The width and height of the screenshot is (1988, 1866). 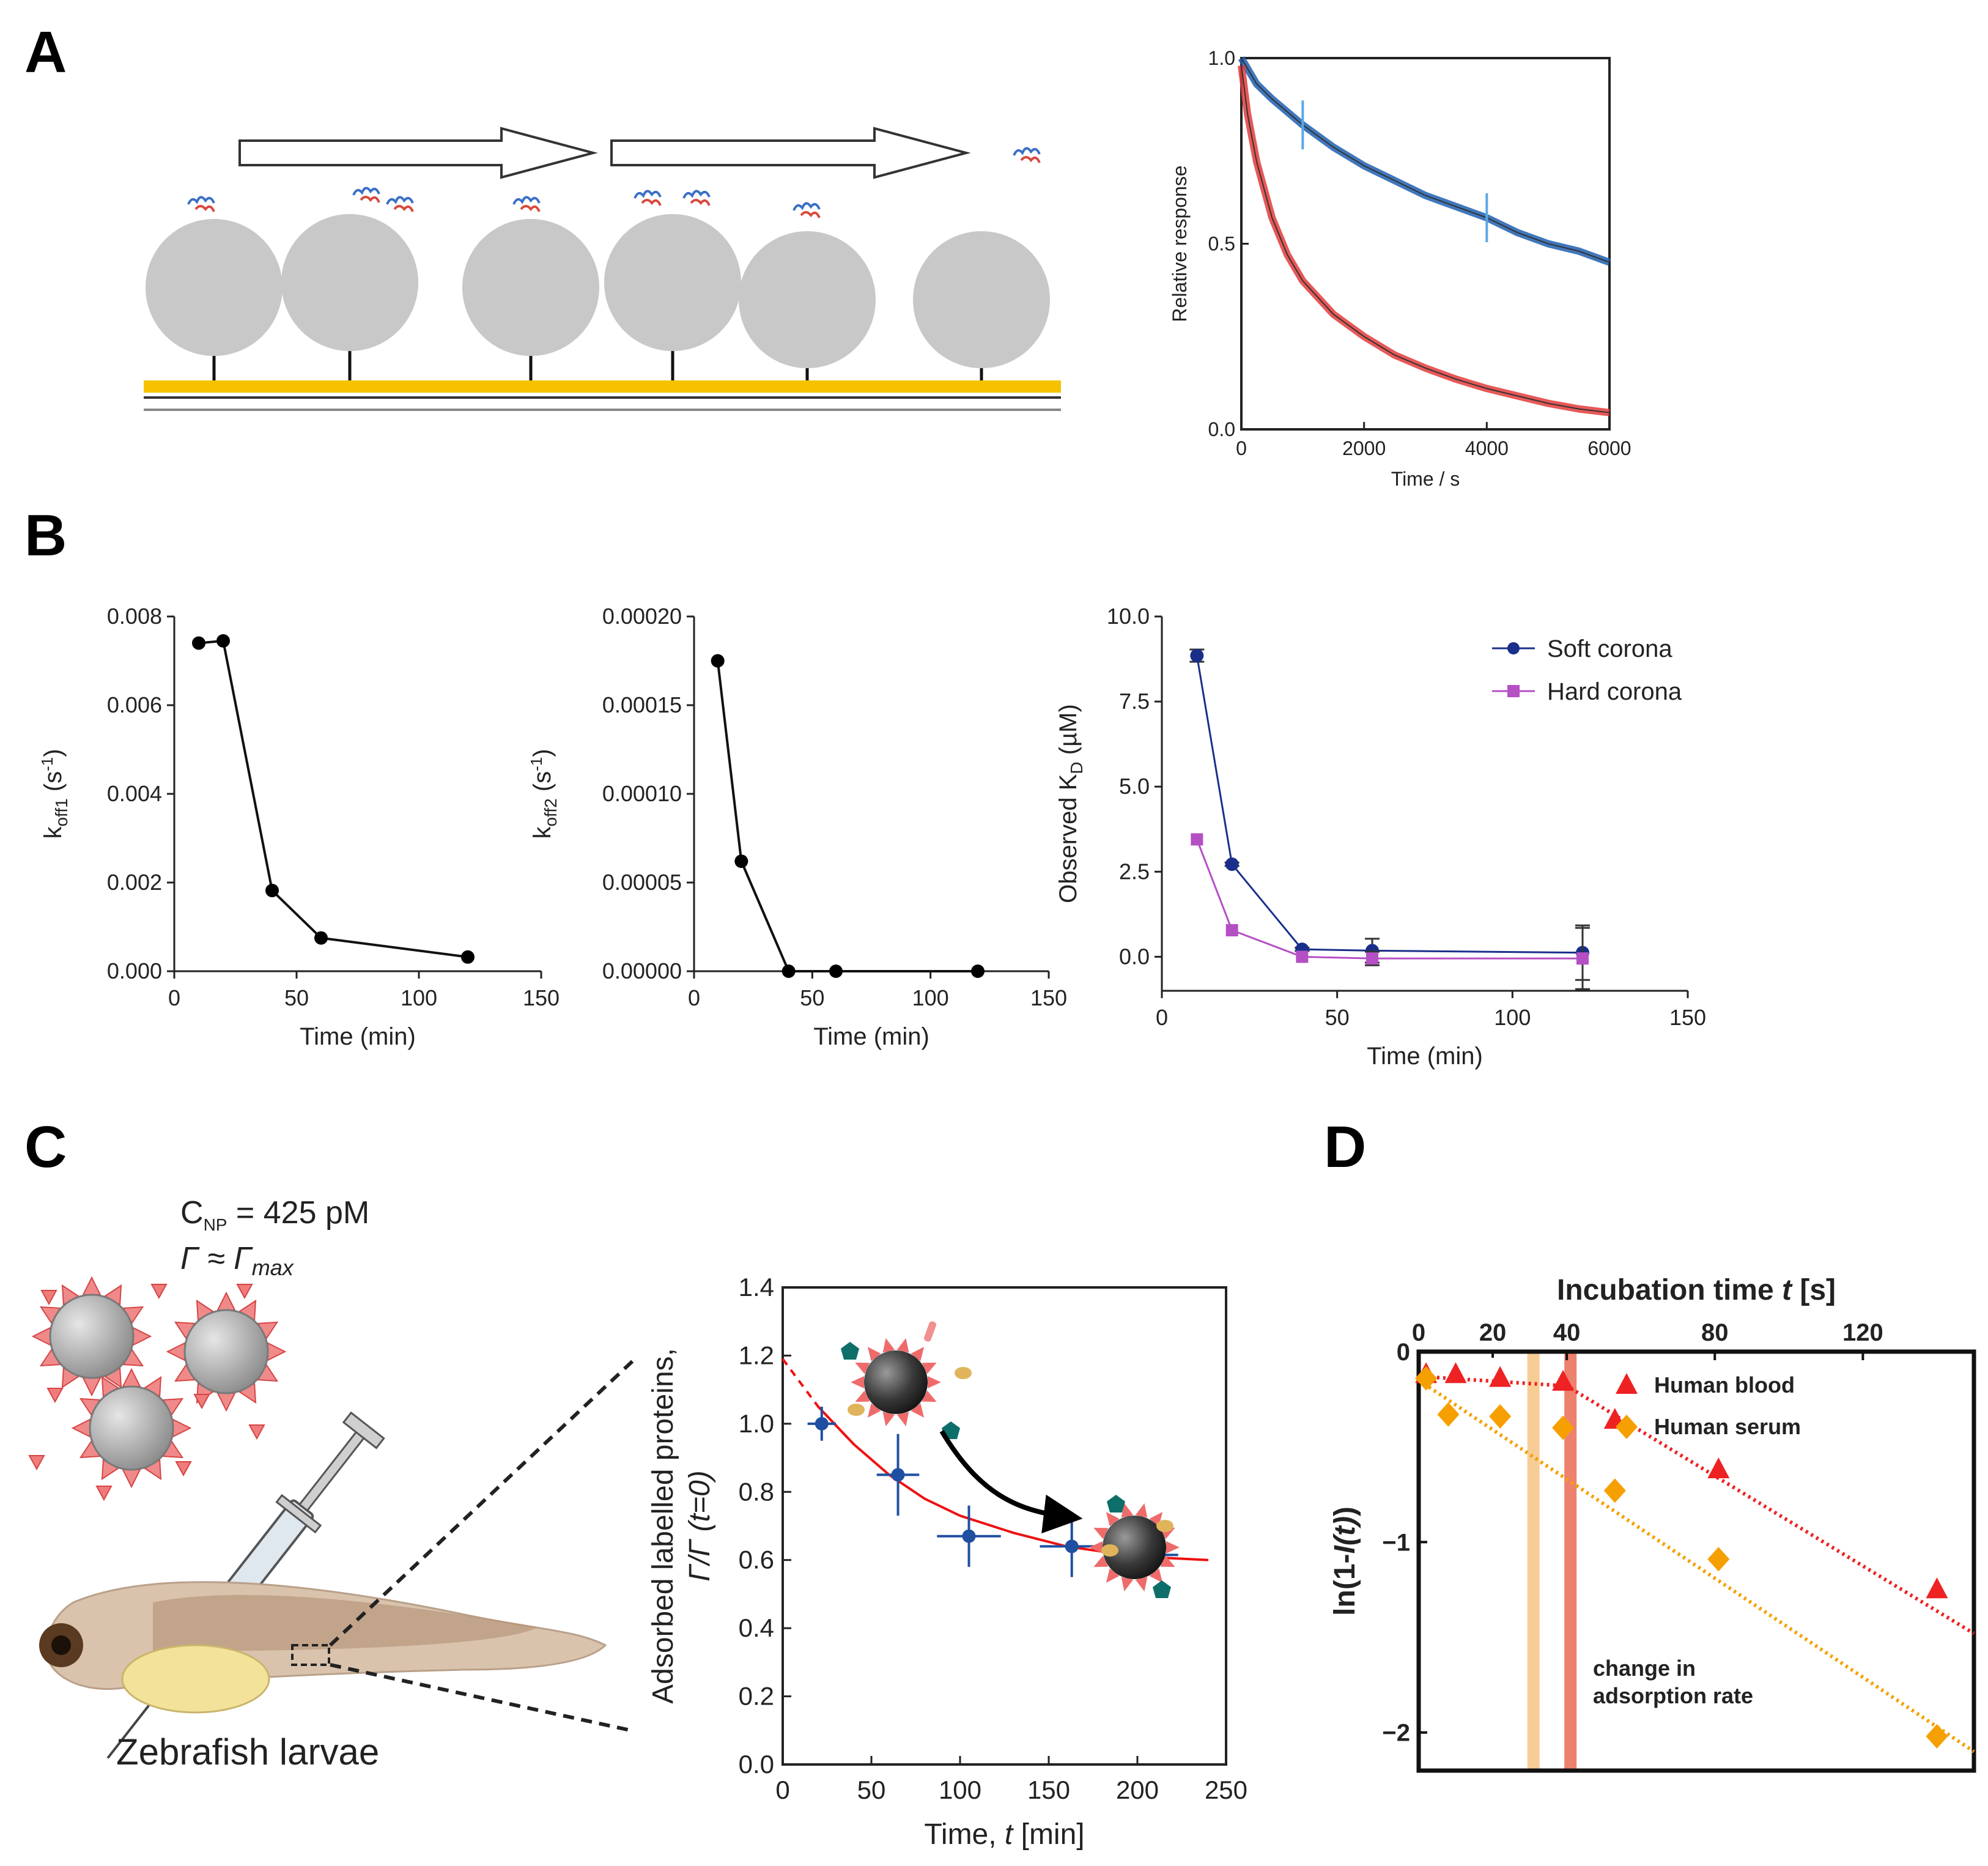 What do you see at coordinates (642, 616) in the screenshot?
I see `y-tick-label: 0.00020` at bounding box center [642, 616].